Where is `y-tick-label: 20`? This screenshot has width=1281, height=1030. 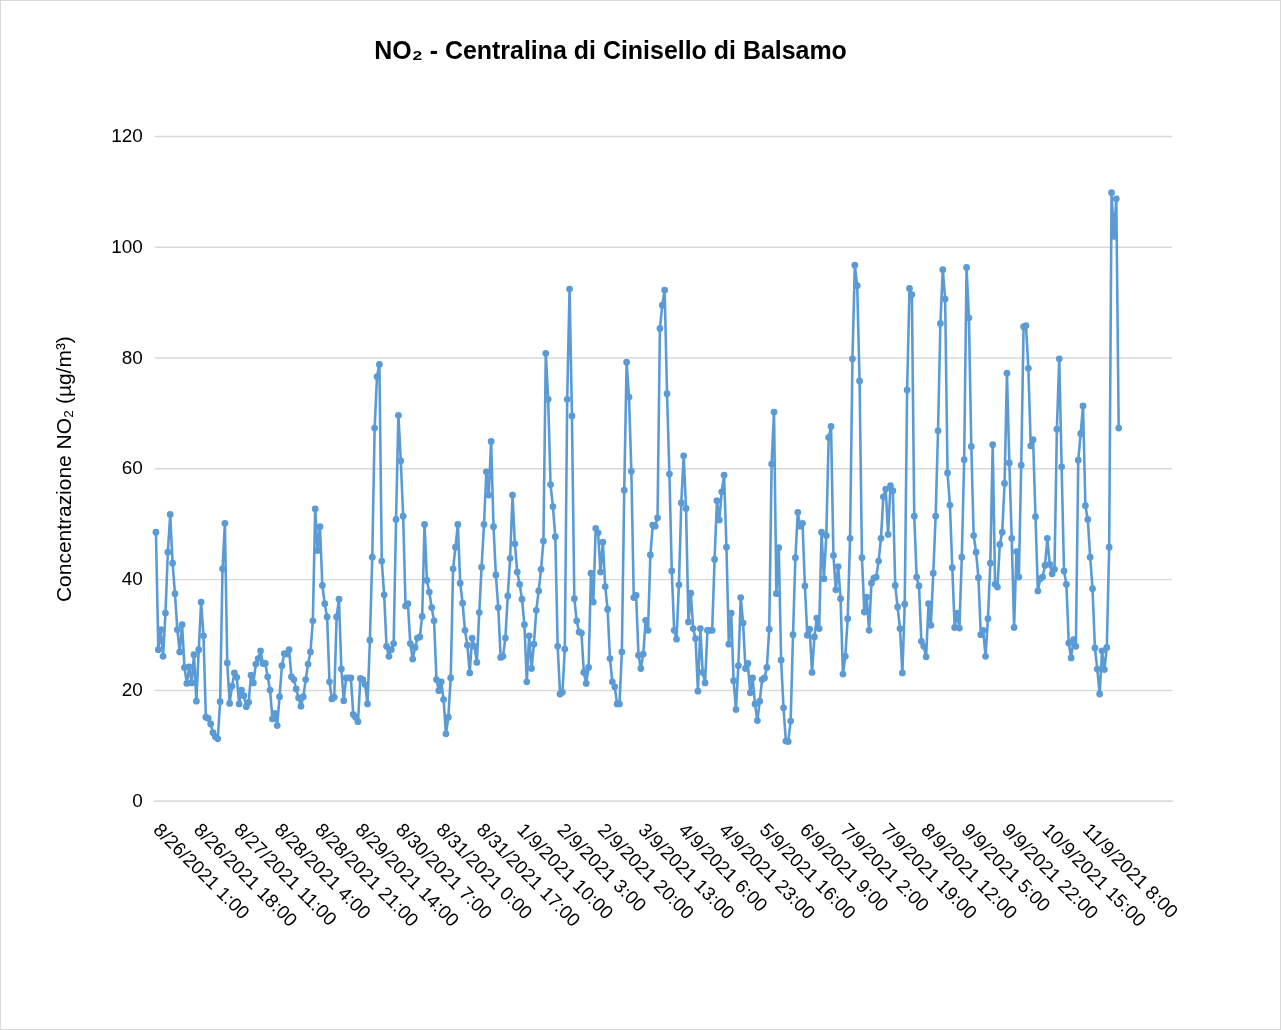
y-tick-label: 20 is located at coordinates (132, 689).